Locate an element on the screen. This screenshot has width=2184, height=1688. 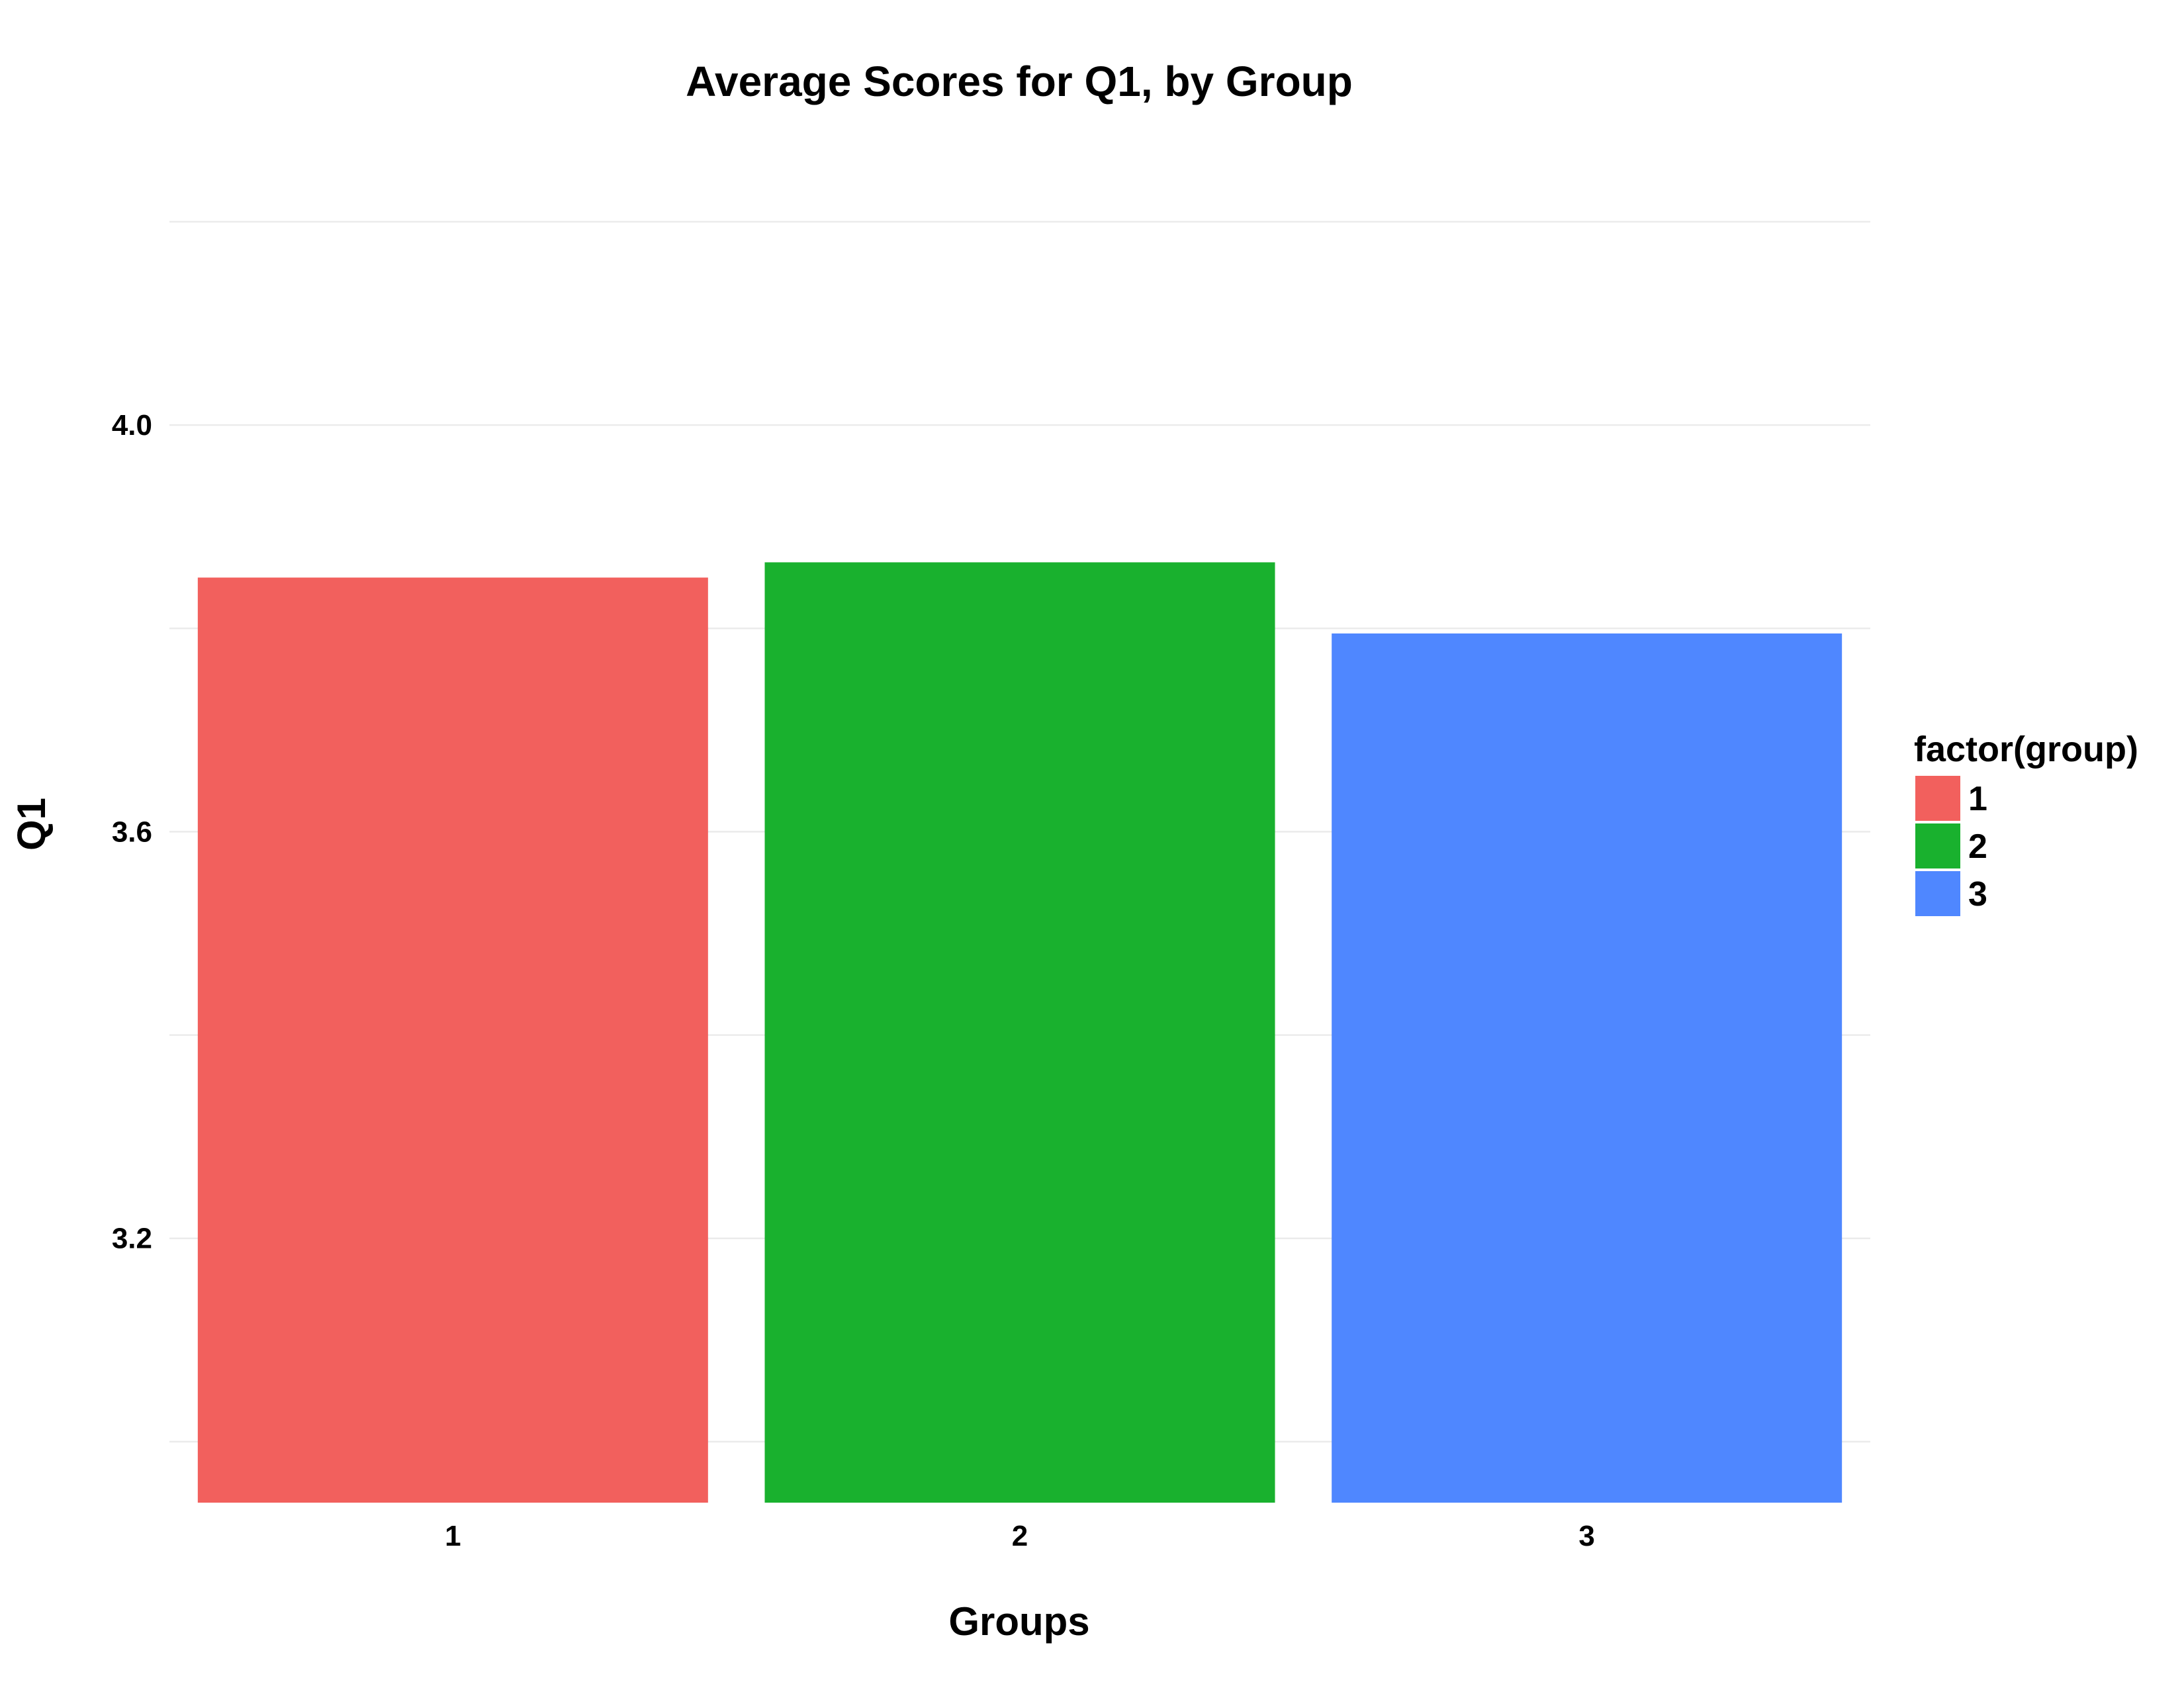
y-tick-labels: 3.2 3.6 4.0 is located at coordinates (132, 832).